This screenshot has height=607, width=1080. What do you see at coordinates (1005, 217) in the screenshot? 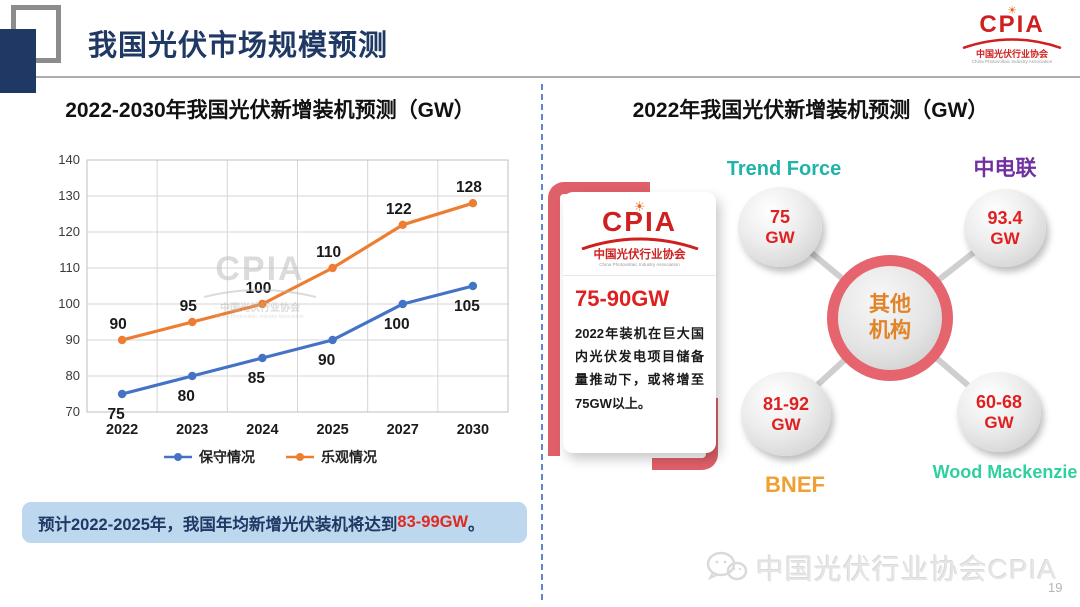
I see `bubble-value: 93.4` at bounding box center [1005, 217].